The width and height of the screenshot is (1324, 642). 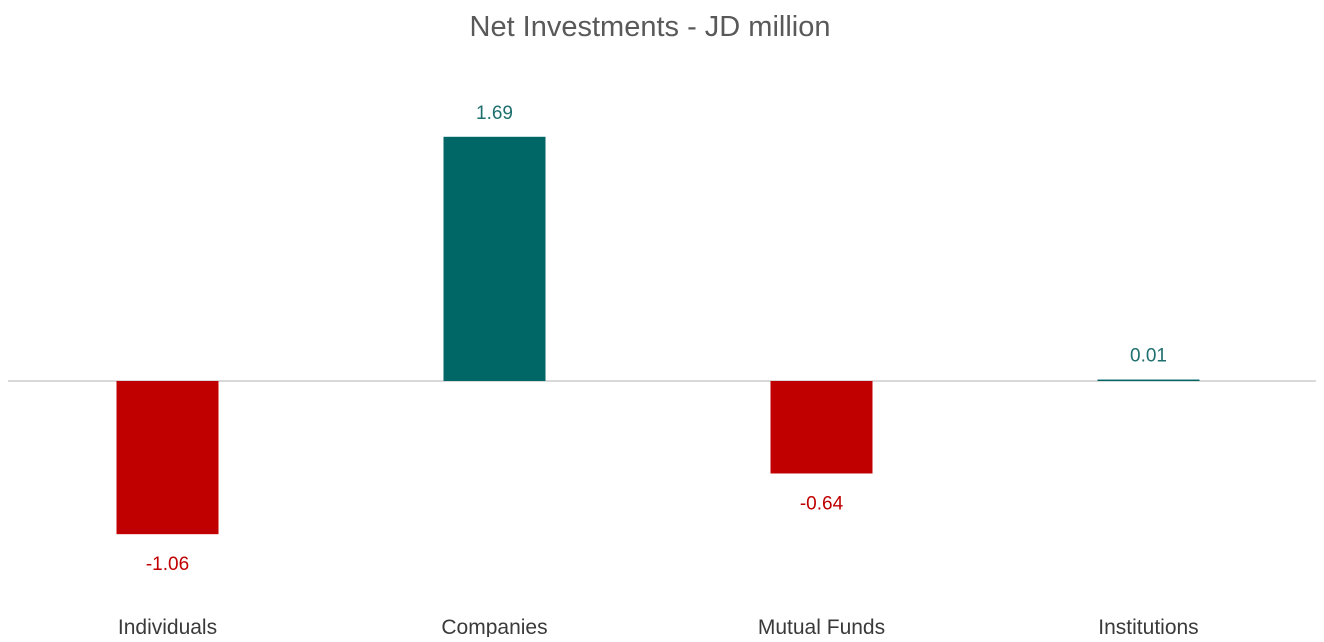 What do you see at coordinates (1148, 626) in the screenshot?
I see `category-label-institutions: Institutions` at bounding box center [1148, 626].